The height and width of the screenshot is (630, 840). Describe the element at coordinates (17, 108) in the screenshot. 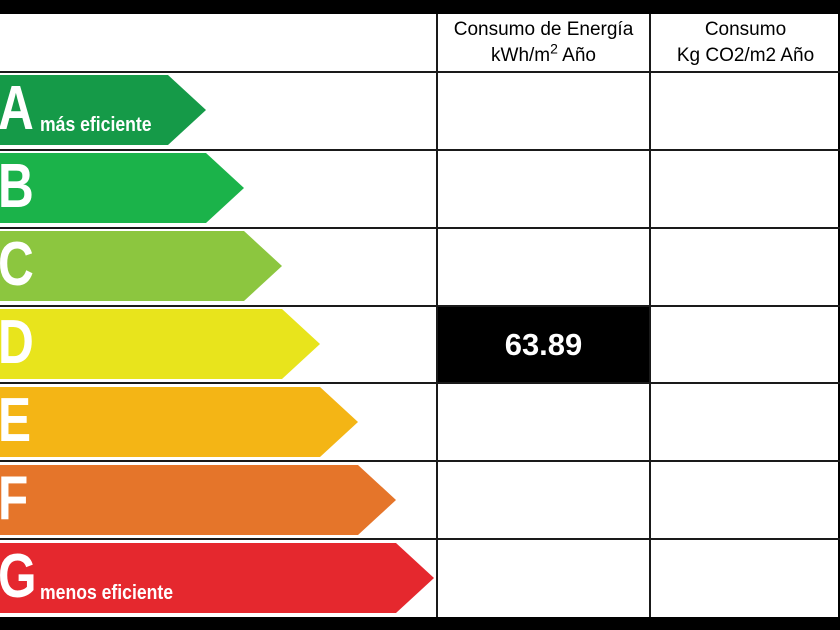

I see `rating-letter: A` at that location.